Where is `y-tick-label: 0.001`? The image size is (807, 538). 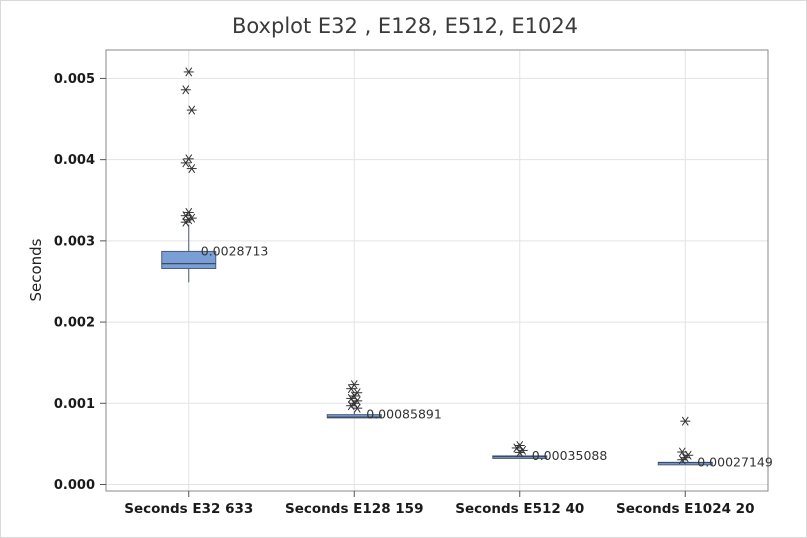 y-tick-label: 0.001 is located at coordinates (74, 404).